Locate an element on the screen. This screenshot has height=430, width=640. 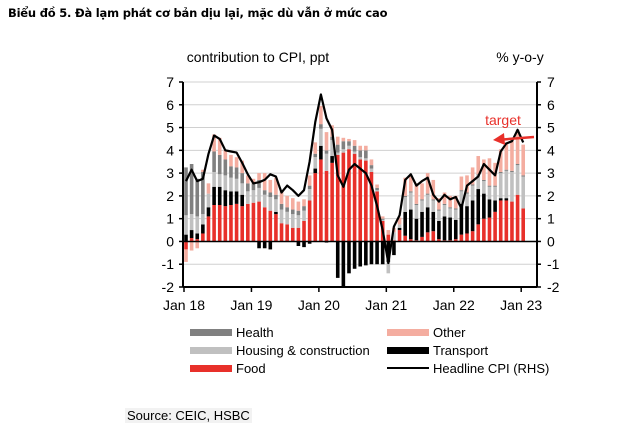
legend-label-other: Other is located at coordinates (449, 332).